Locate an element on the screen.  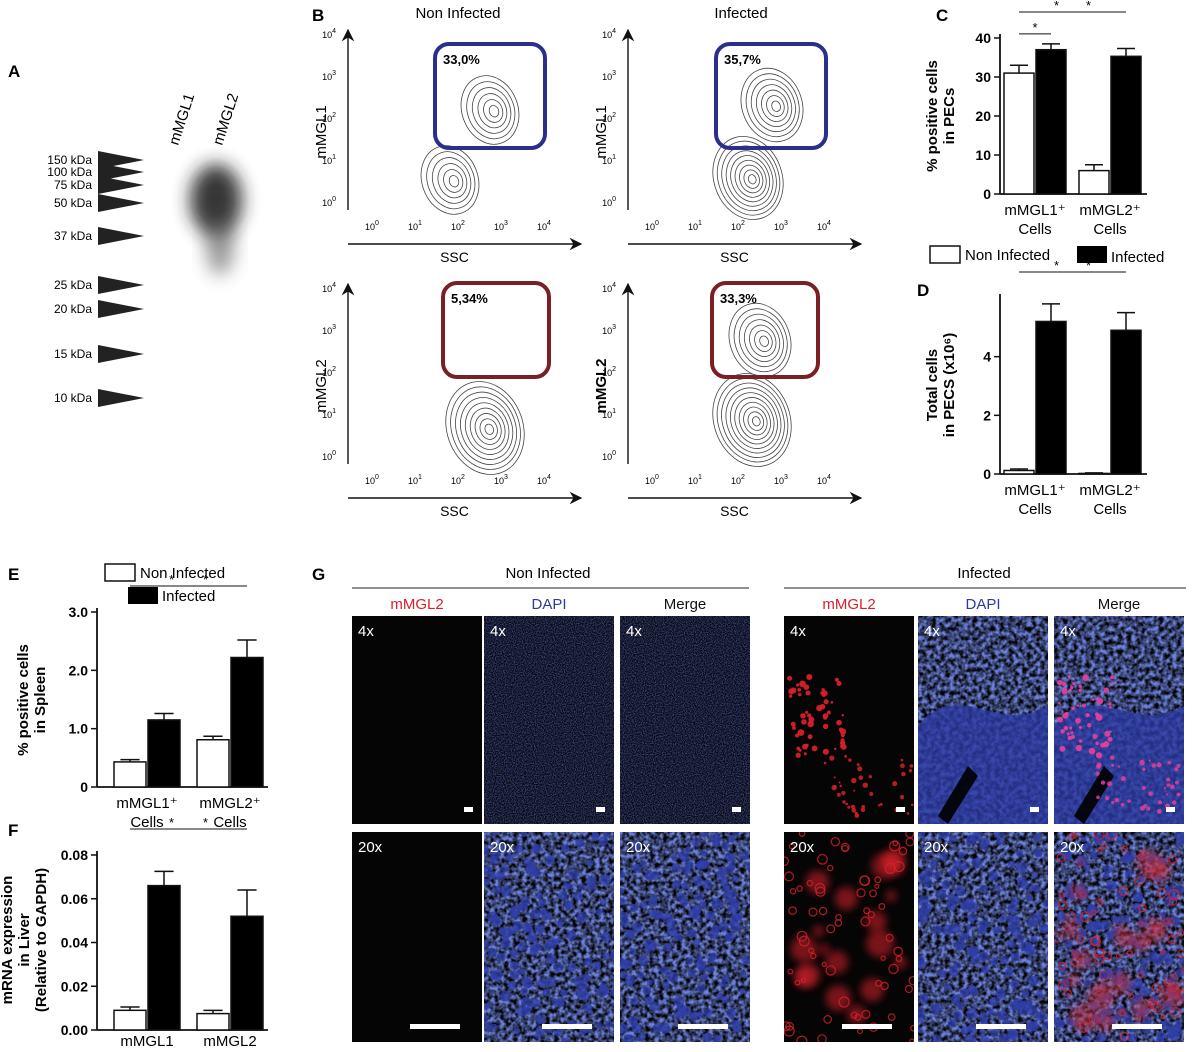
micrograph-non-infected-merge-4x: 4x is located at coordinates (685, 720).